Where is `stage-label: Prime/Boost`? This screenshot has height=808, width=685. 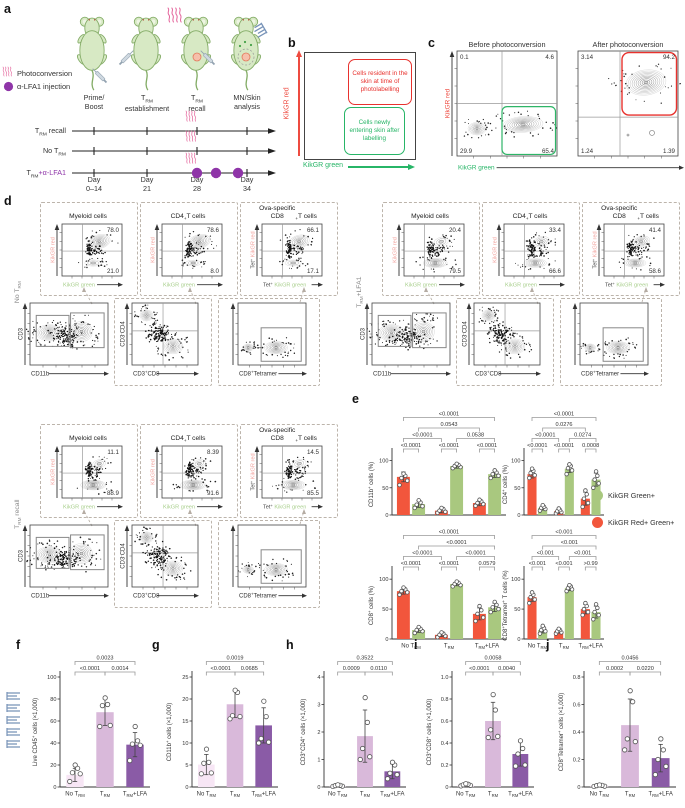
stage-label: Prime/Boost is located at coordinates (94, 102).